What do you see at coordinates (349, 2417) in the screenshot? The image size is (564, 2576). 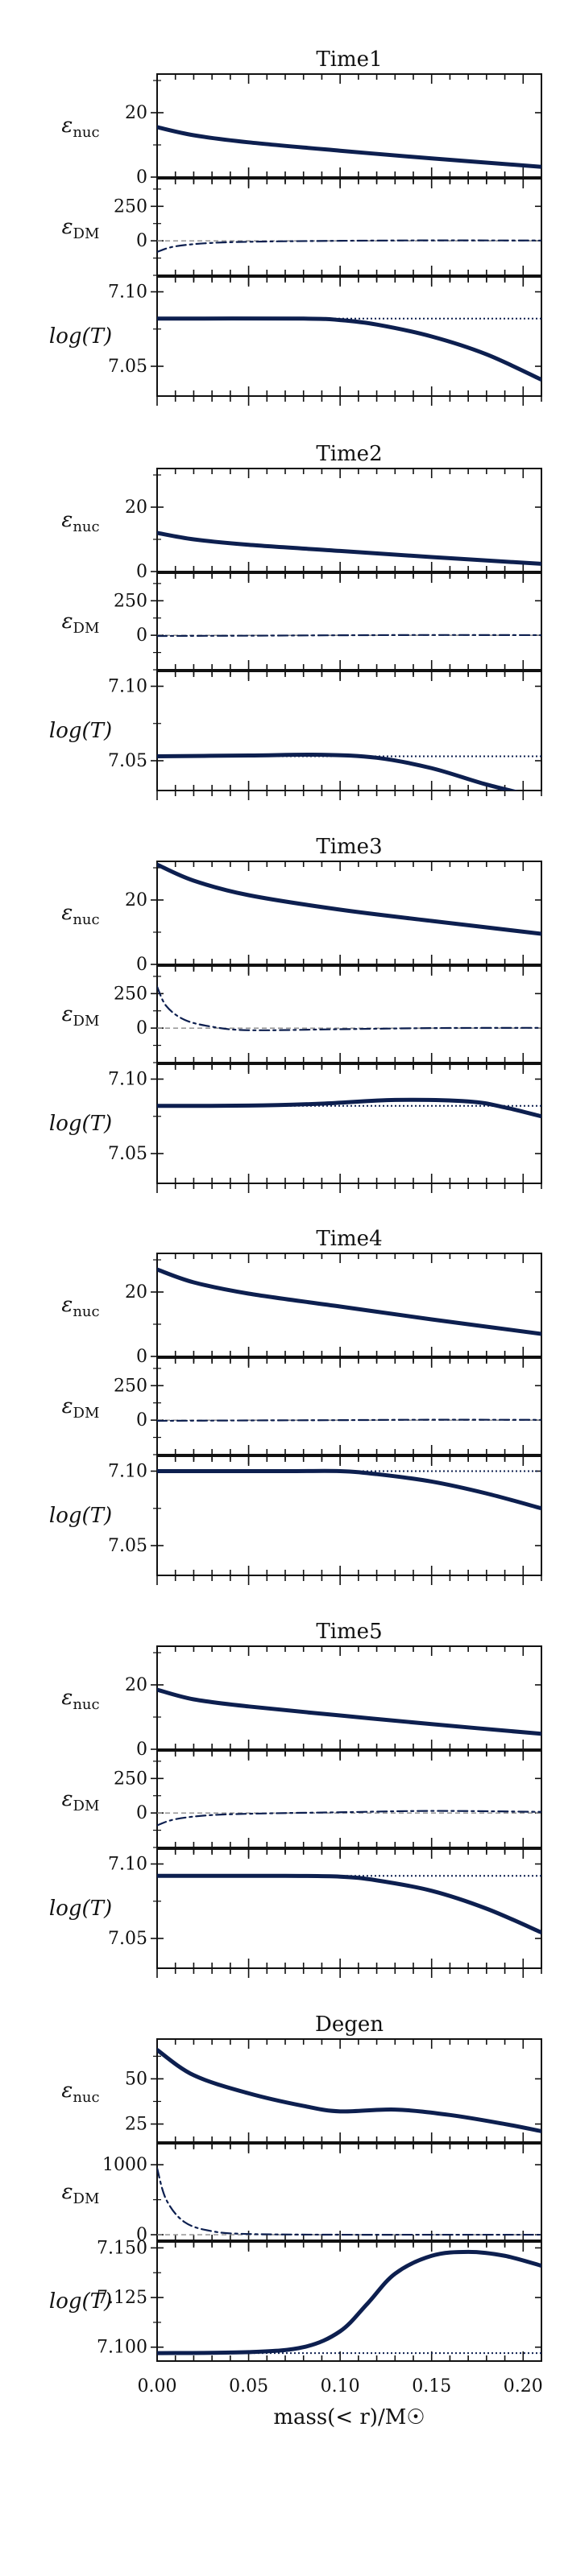 I see `x-axis-label: mass(< r)/M☉` at bounding box center [349, 2417].